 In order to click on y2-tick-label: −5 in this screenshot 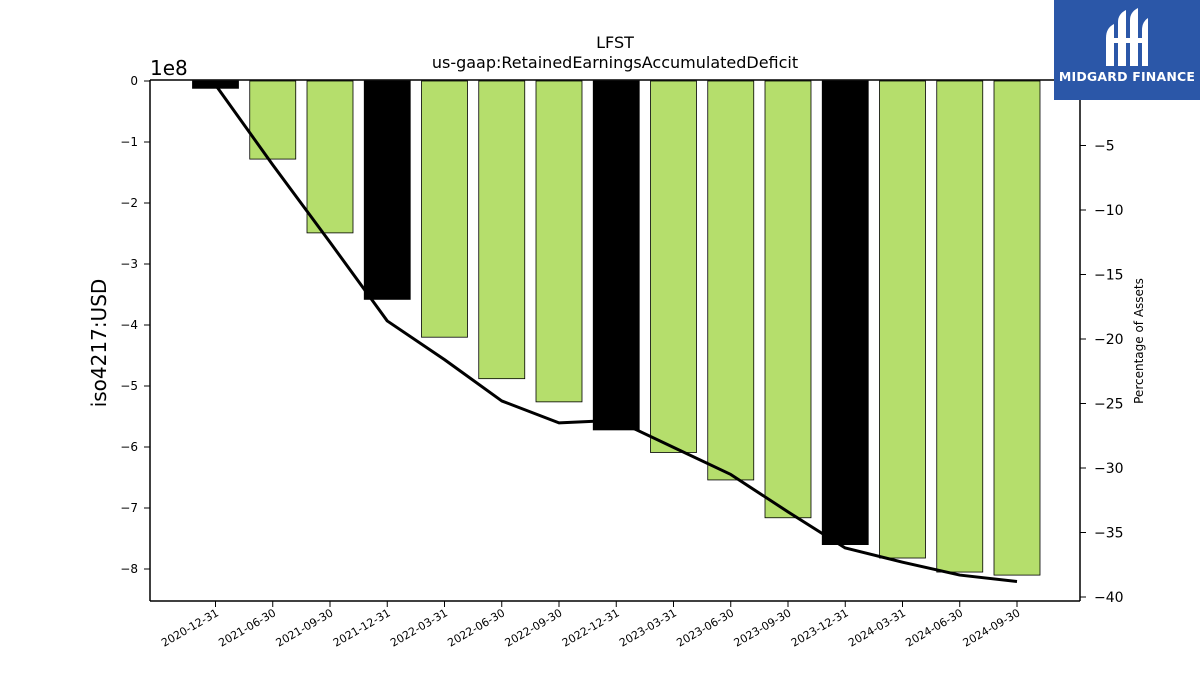, I will do `click(1104, 147)`.